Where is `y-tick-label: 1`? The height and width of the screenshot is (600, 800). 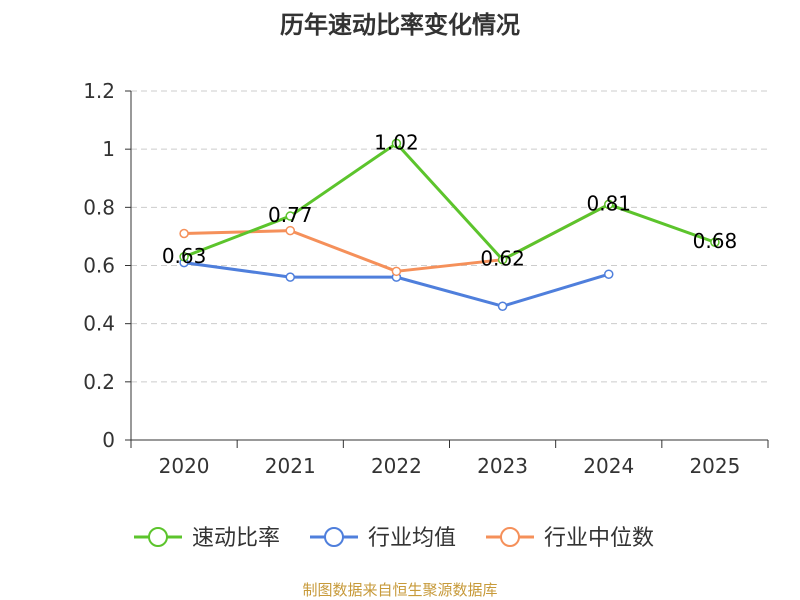 y-tick-label: 1 is located at coordinates (108, 149).